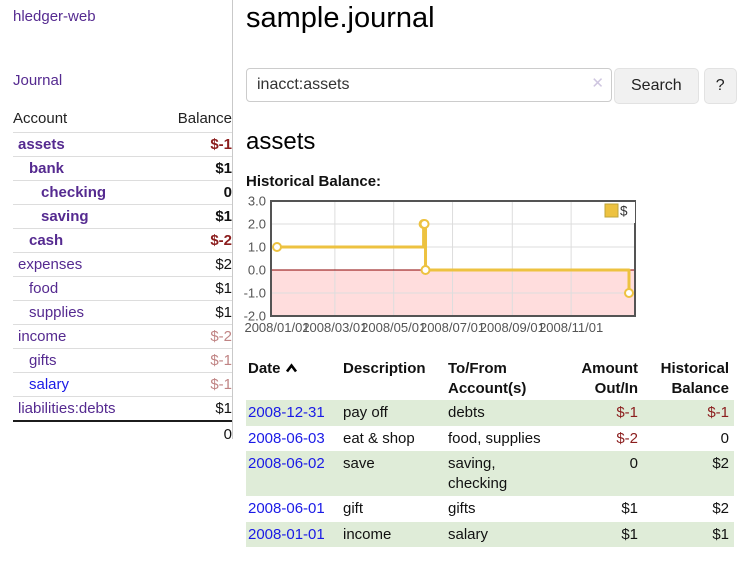 Image resolution: width=742 pixels, height=582 pixels. What do you see at coordinates (46, 240) in the screenshot?
I see `account-link: cash` at bounding box center [46, 240].